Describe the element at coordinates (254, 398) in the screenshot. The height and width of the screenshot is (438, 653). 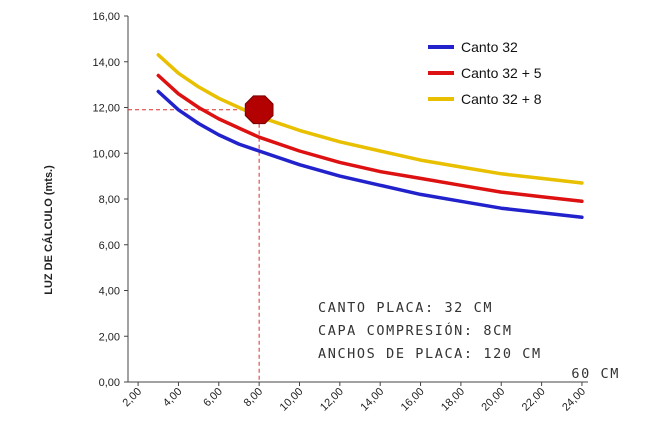
I see `x-tick-label: 8,00` at that location.